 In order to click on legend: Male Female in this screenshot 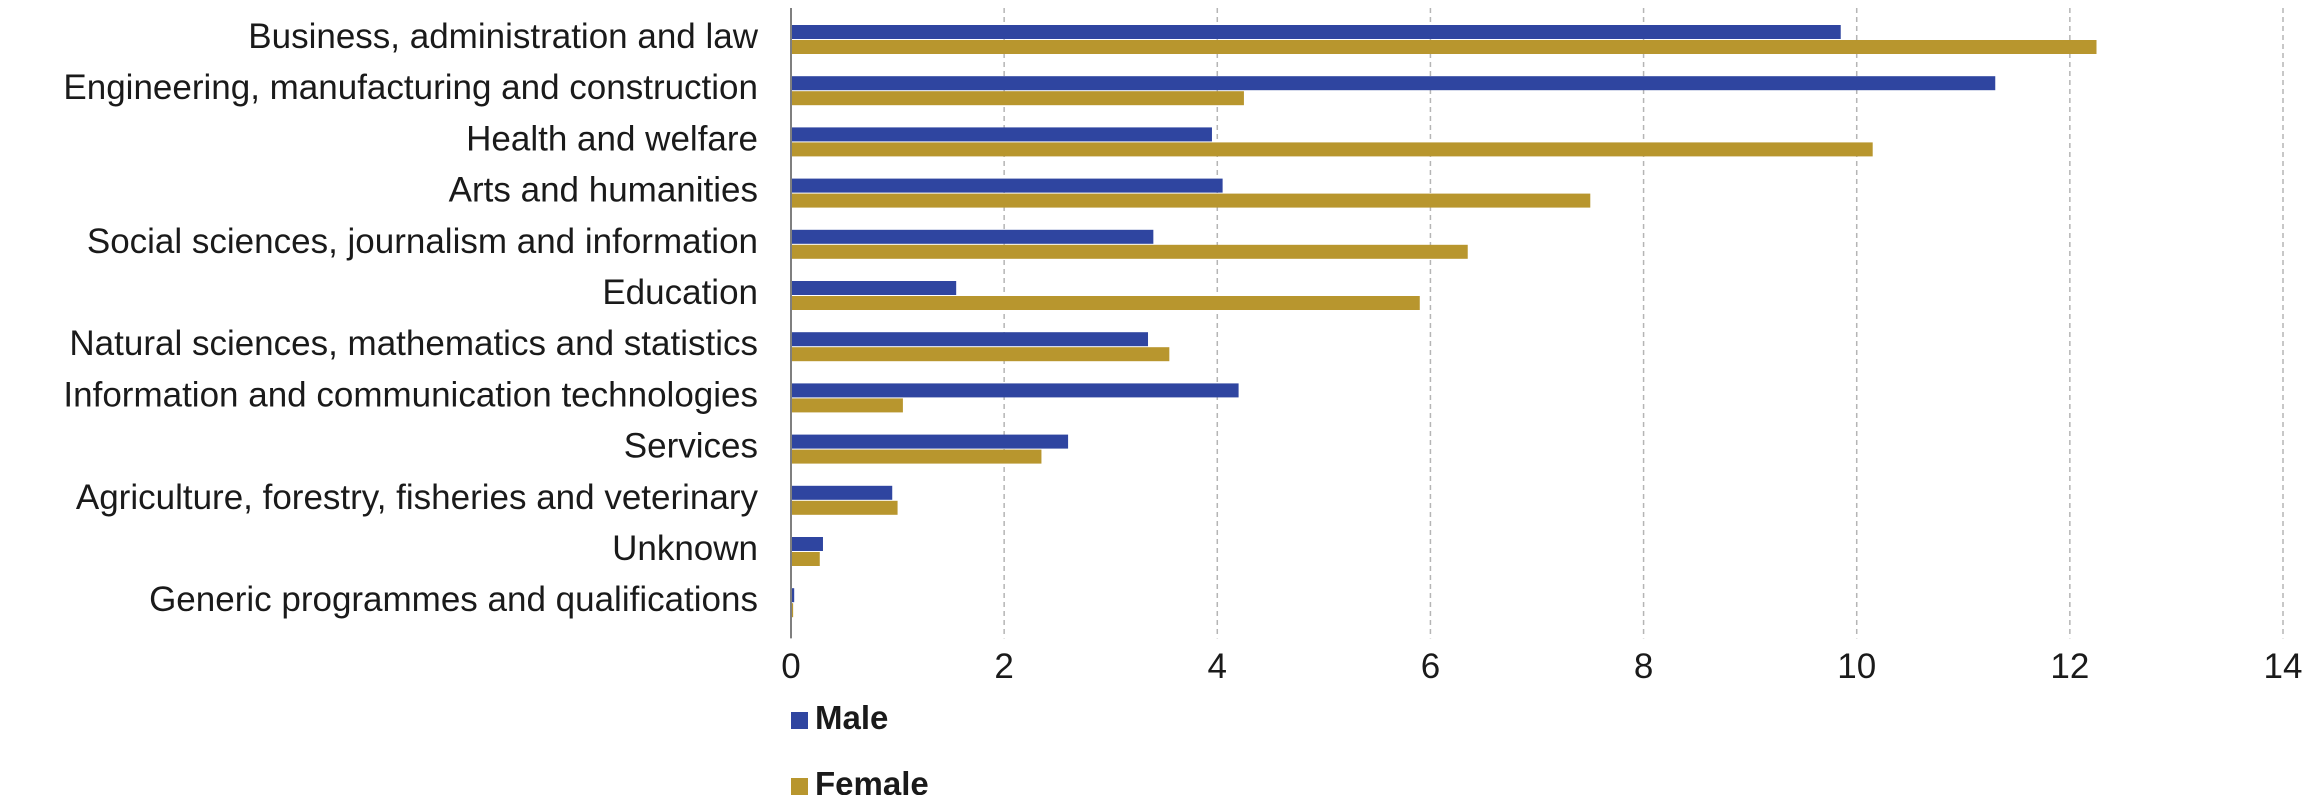, I will do `click(860, 747)`.